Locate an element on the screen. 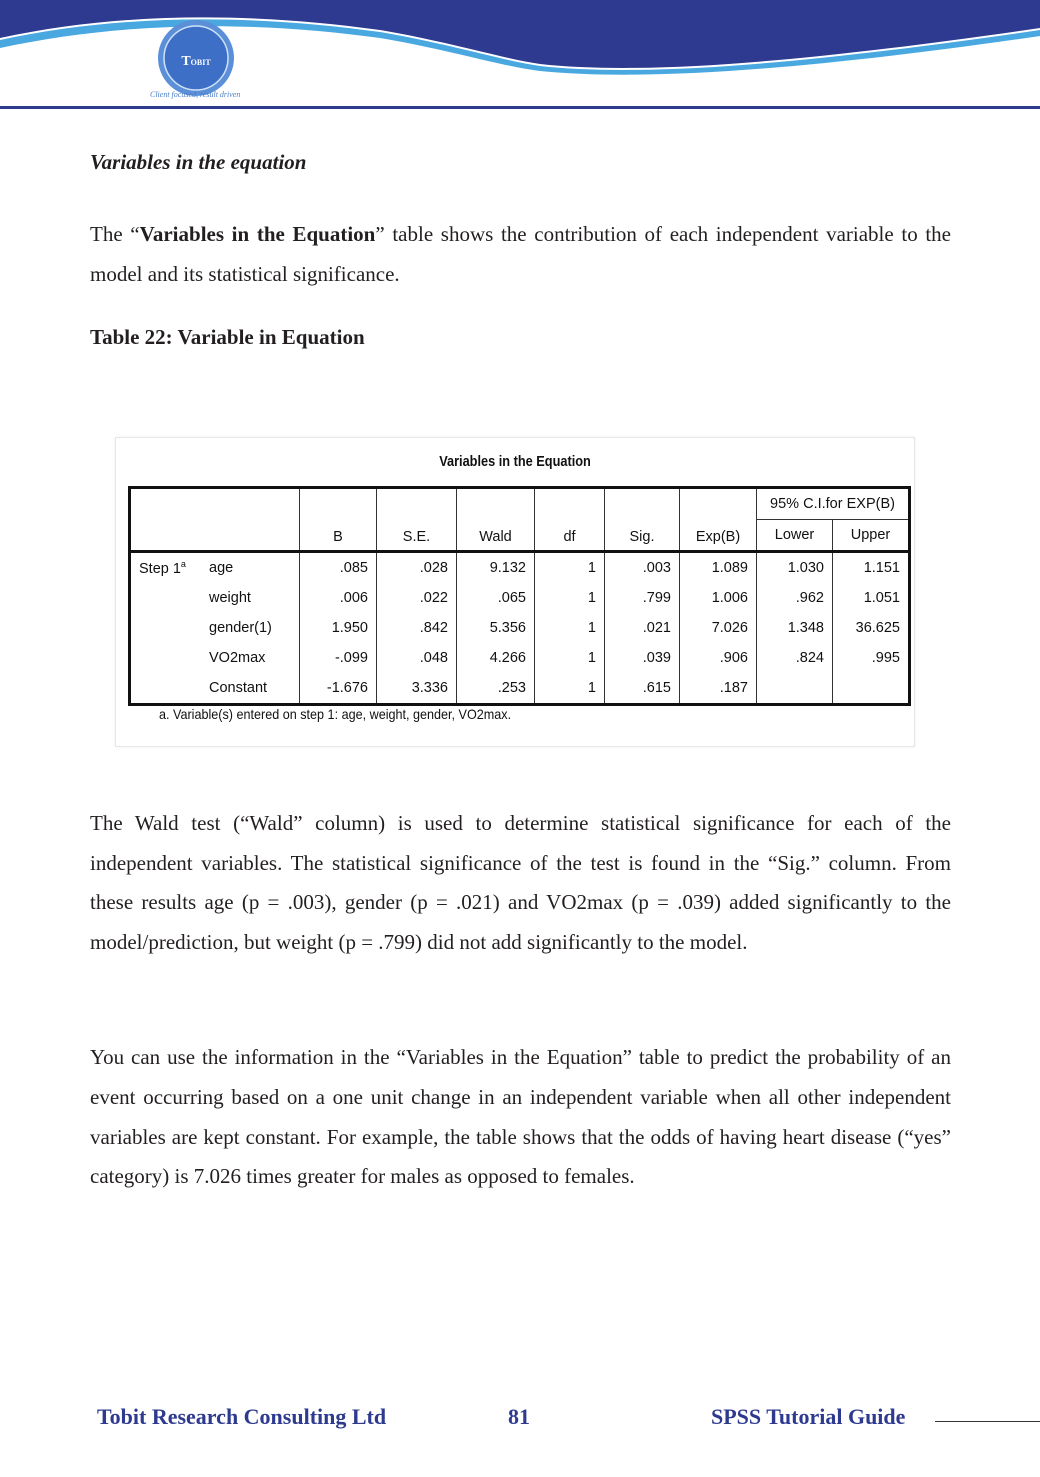 The height and width of the screenshot is (1477, 1040). table-caption: Table 22: Variable in Equation is located at coordinates (227, 337).